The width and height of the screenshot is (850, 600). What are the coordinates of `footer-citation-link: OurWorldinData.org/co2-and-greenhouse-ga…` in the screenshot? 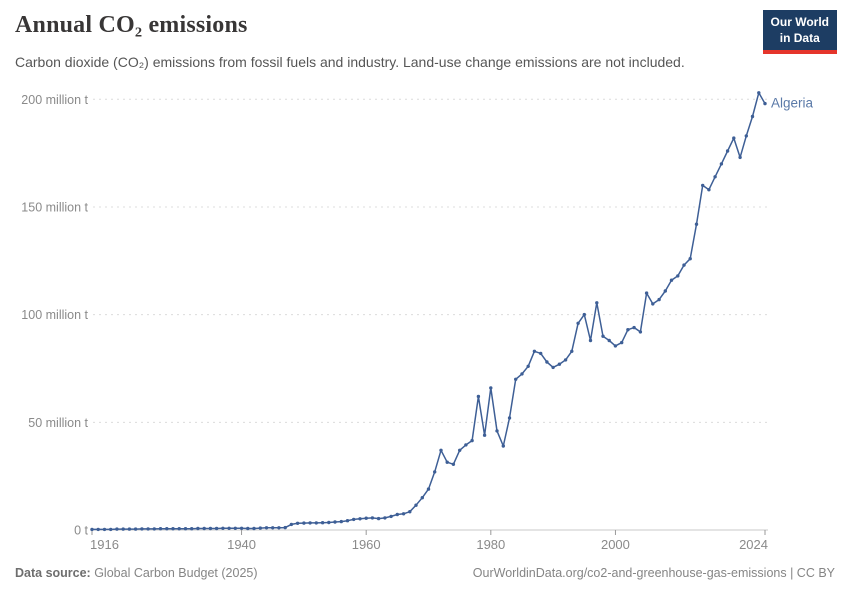 It's located at (653, 573).